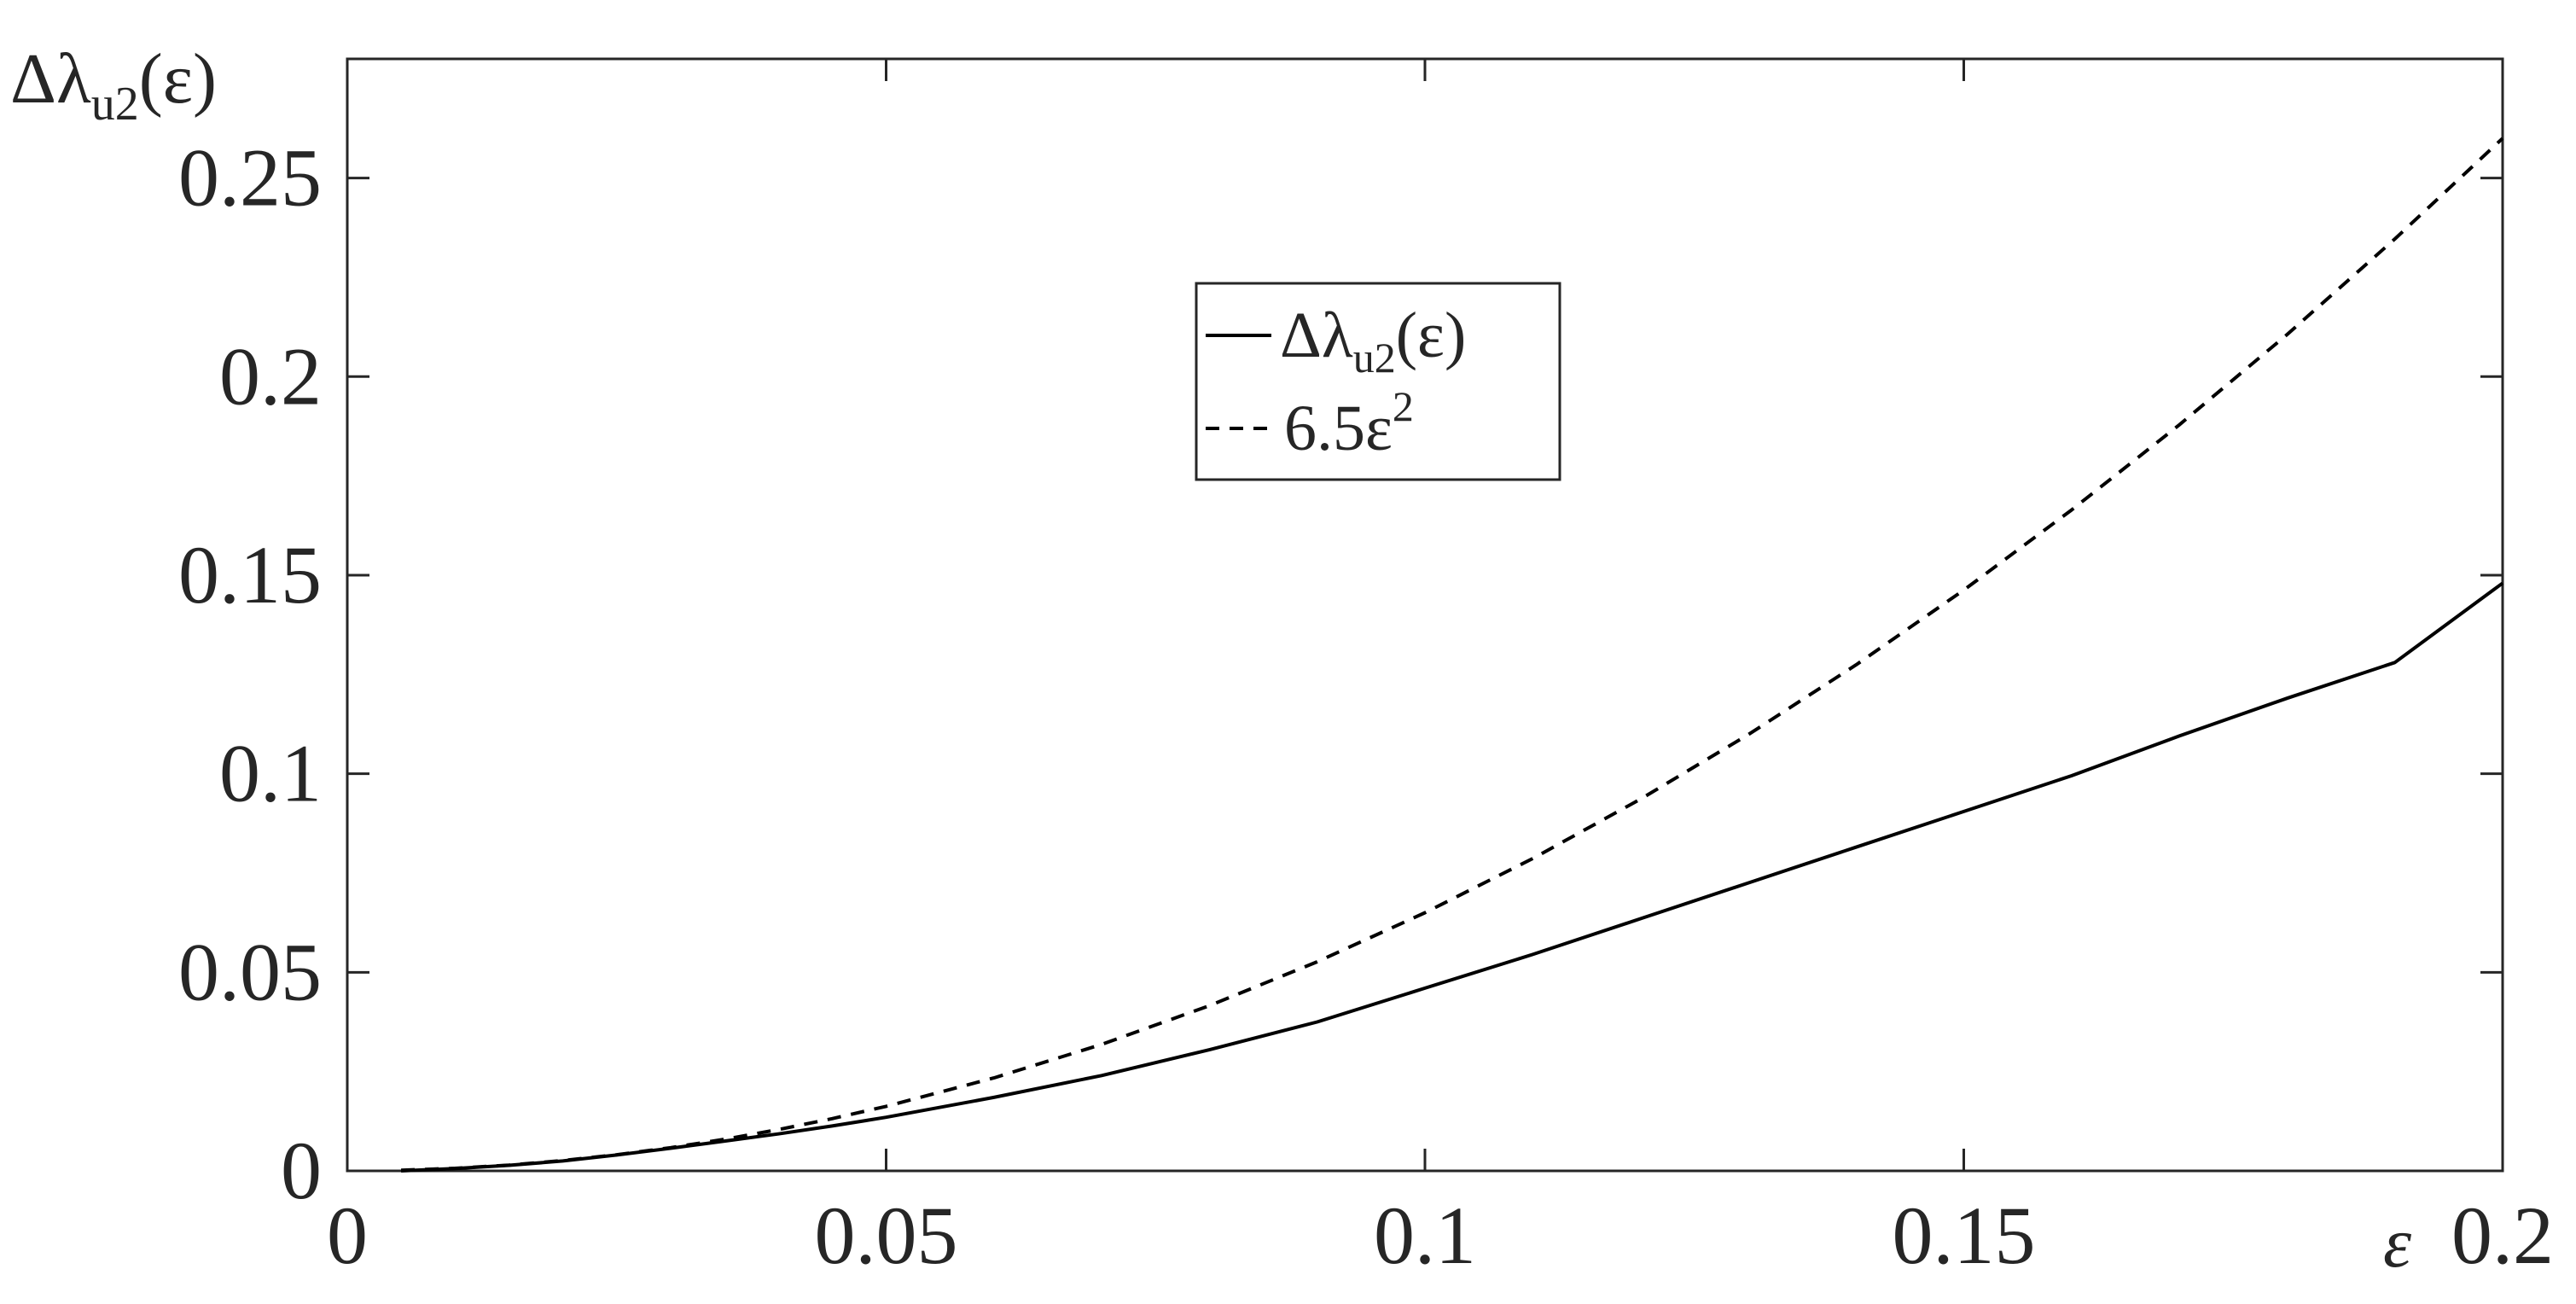 The height and width of the screenshot is (1304, 2576). What do you see at coordinates (250, 971) in the screenshot?
I see `y-tick-label-1: 0.05` at bounding box center [250, 971].